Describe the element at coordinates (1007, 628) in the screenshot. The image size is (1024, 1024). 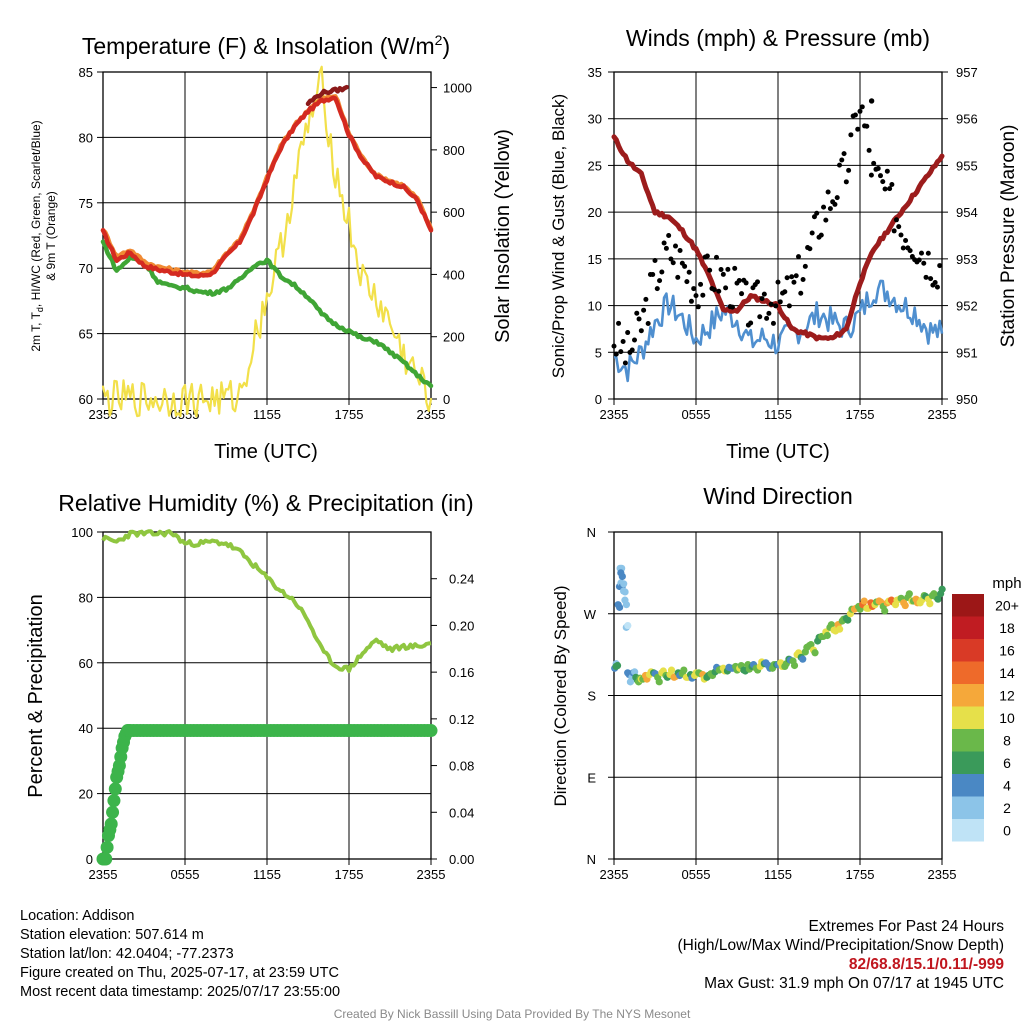
I see `colorbar-label: 18` at that location.